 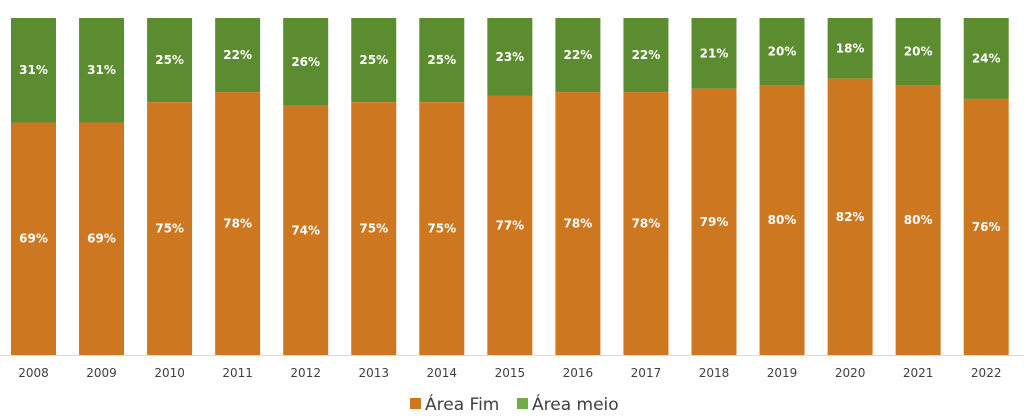 I want to click on bar-area-fim-2022, so click(x=986, y=226).